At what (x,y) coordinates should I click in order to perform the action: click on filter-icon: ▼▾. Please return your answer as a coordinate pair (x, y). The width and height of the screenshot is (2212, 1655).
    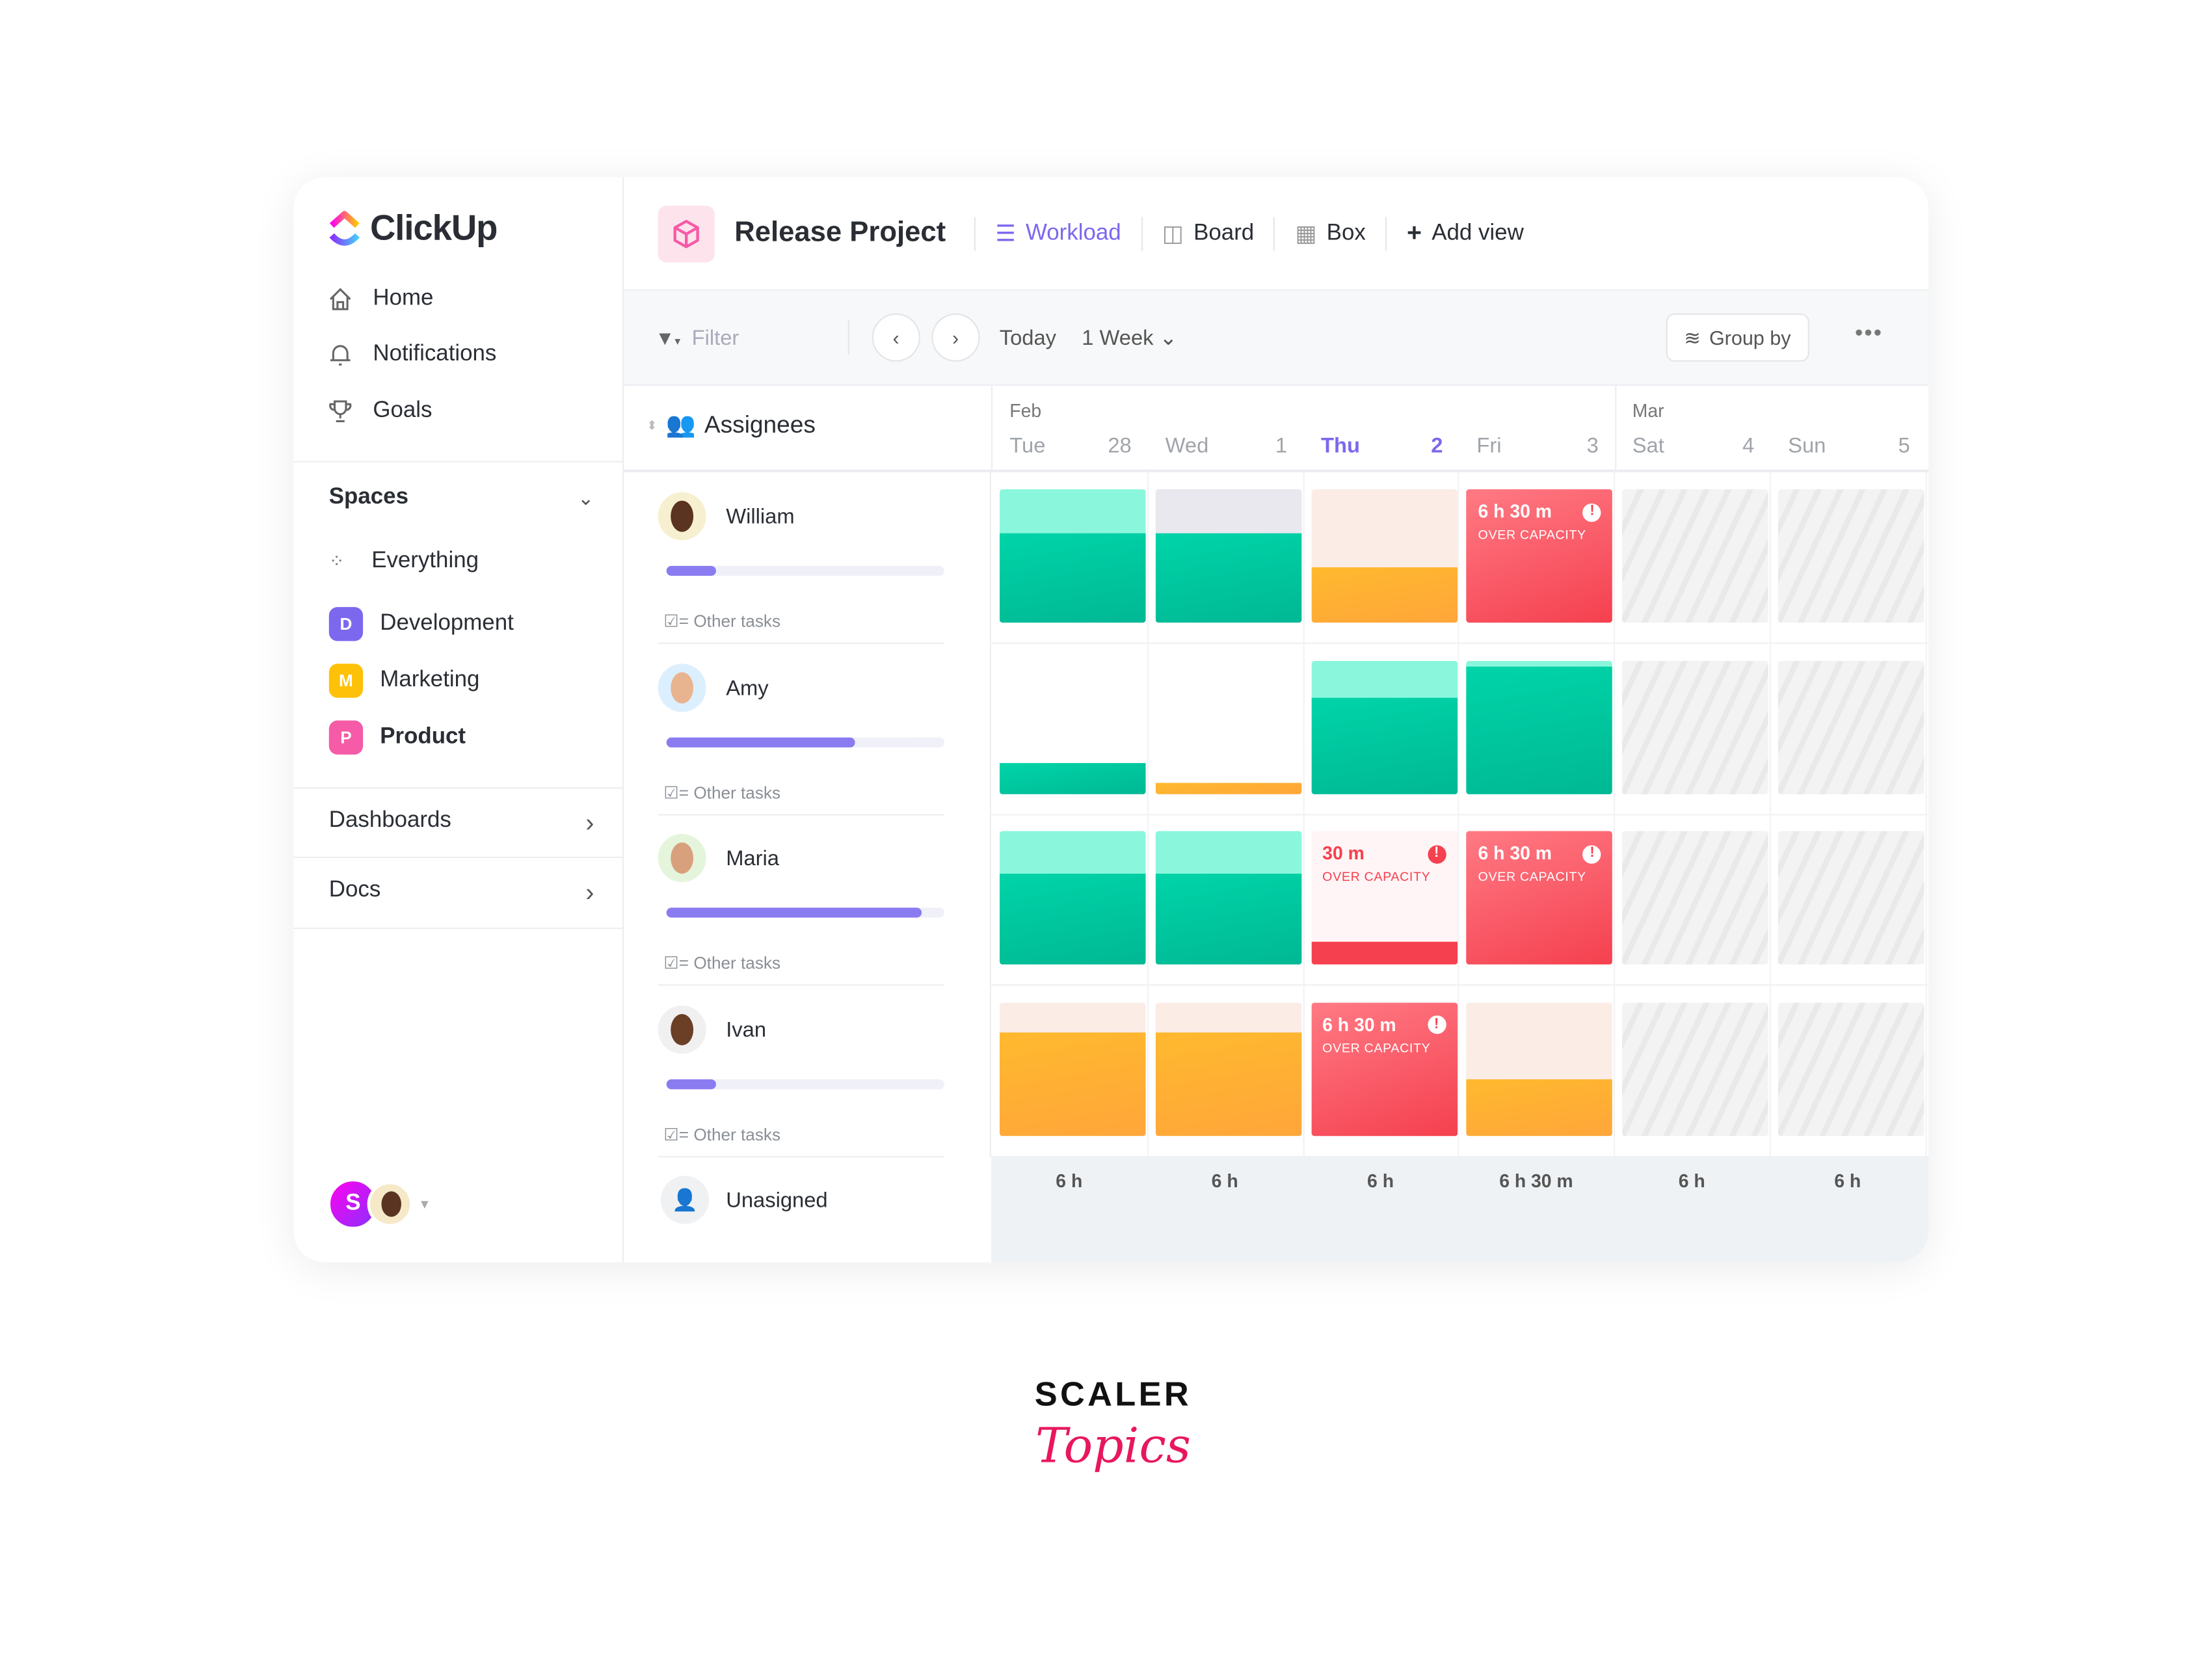
    Looking at the image, I should click on (668, 337).